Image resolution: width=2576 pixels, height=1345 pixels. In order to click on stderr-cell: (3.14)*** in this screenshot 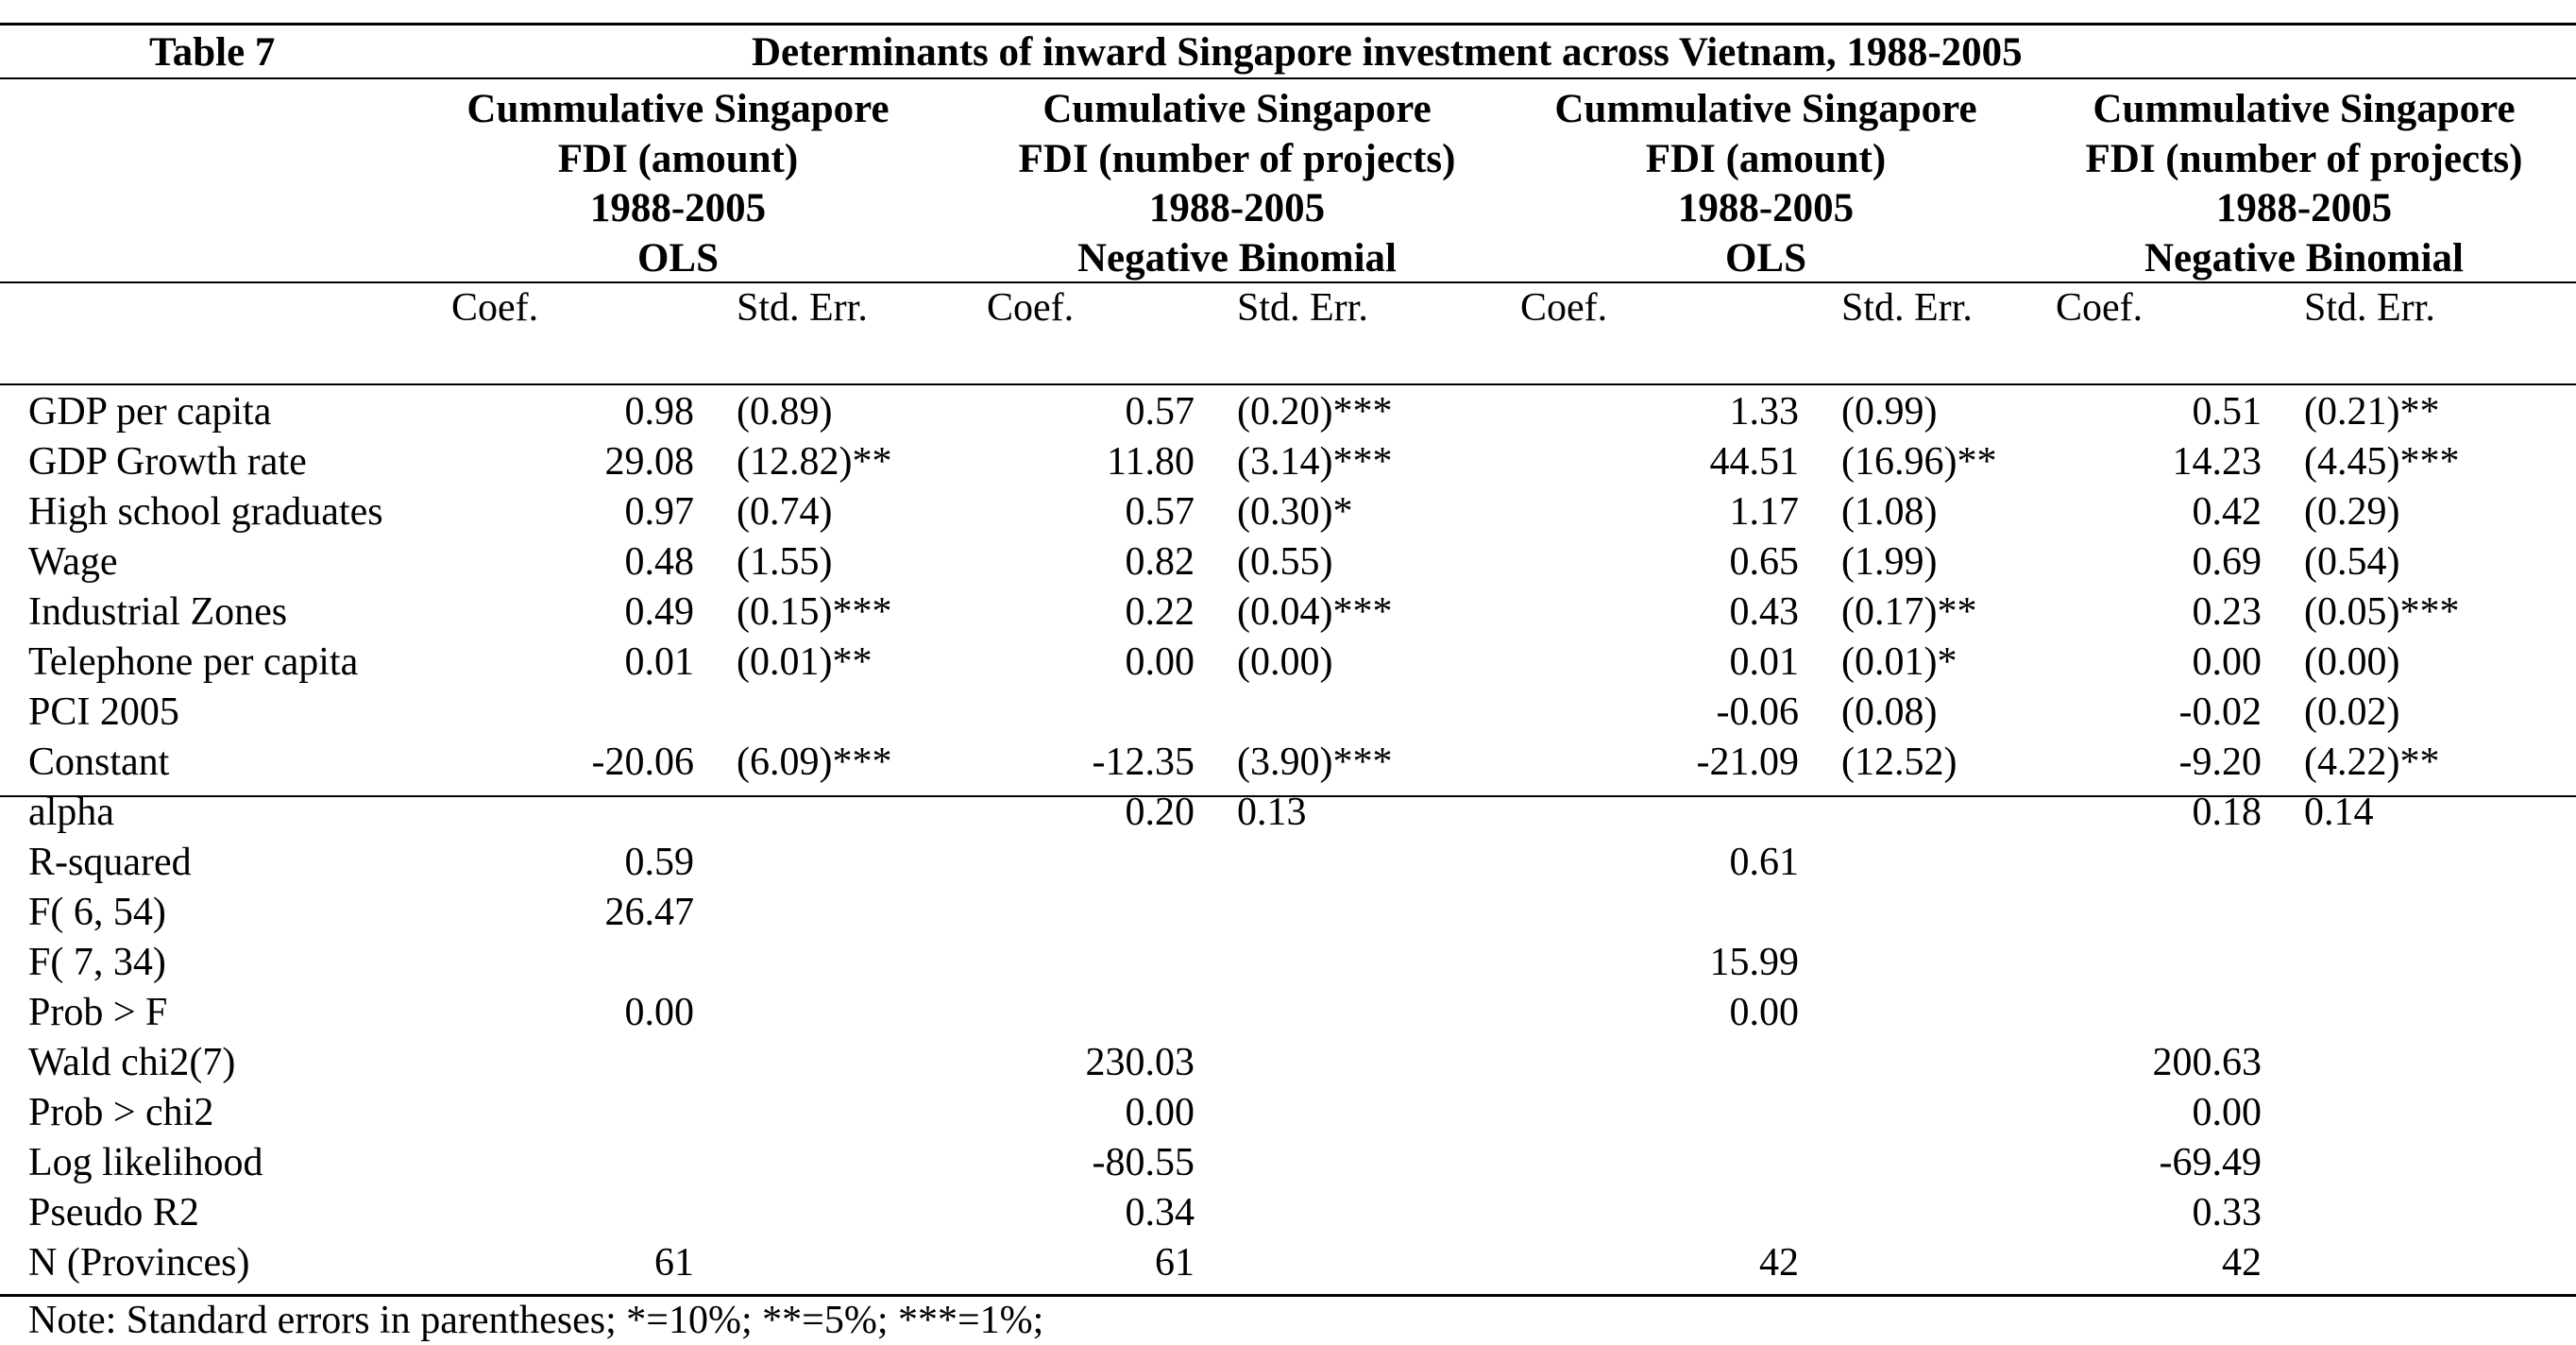, I will do `click(1315, 462)`.